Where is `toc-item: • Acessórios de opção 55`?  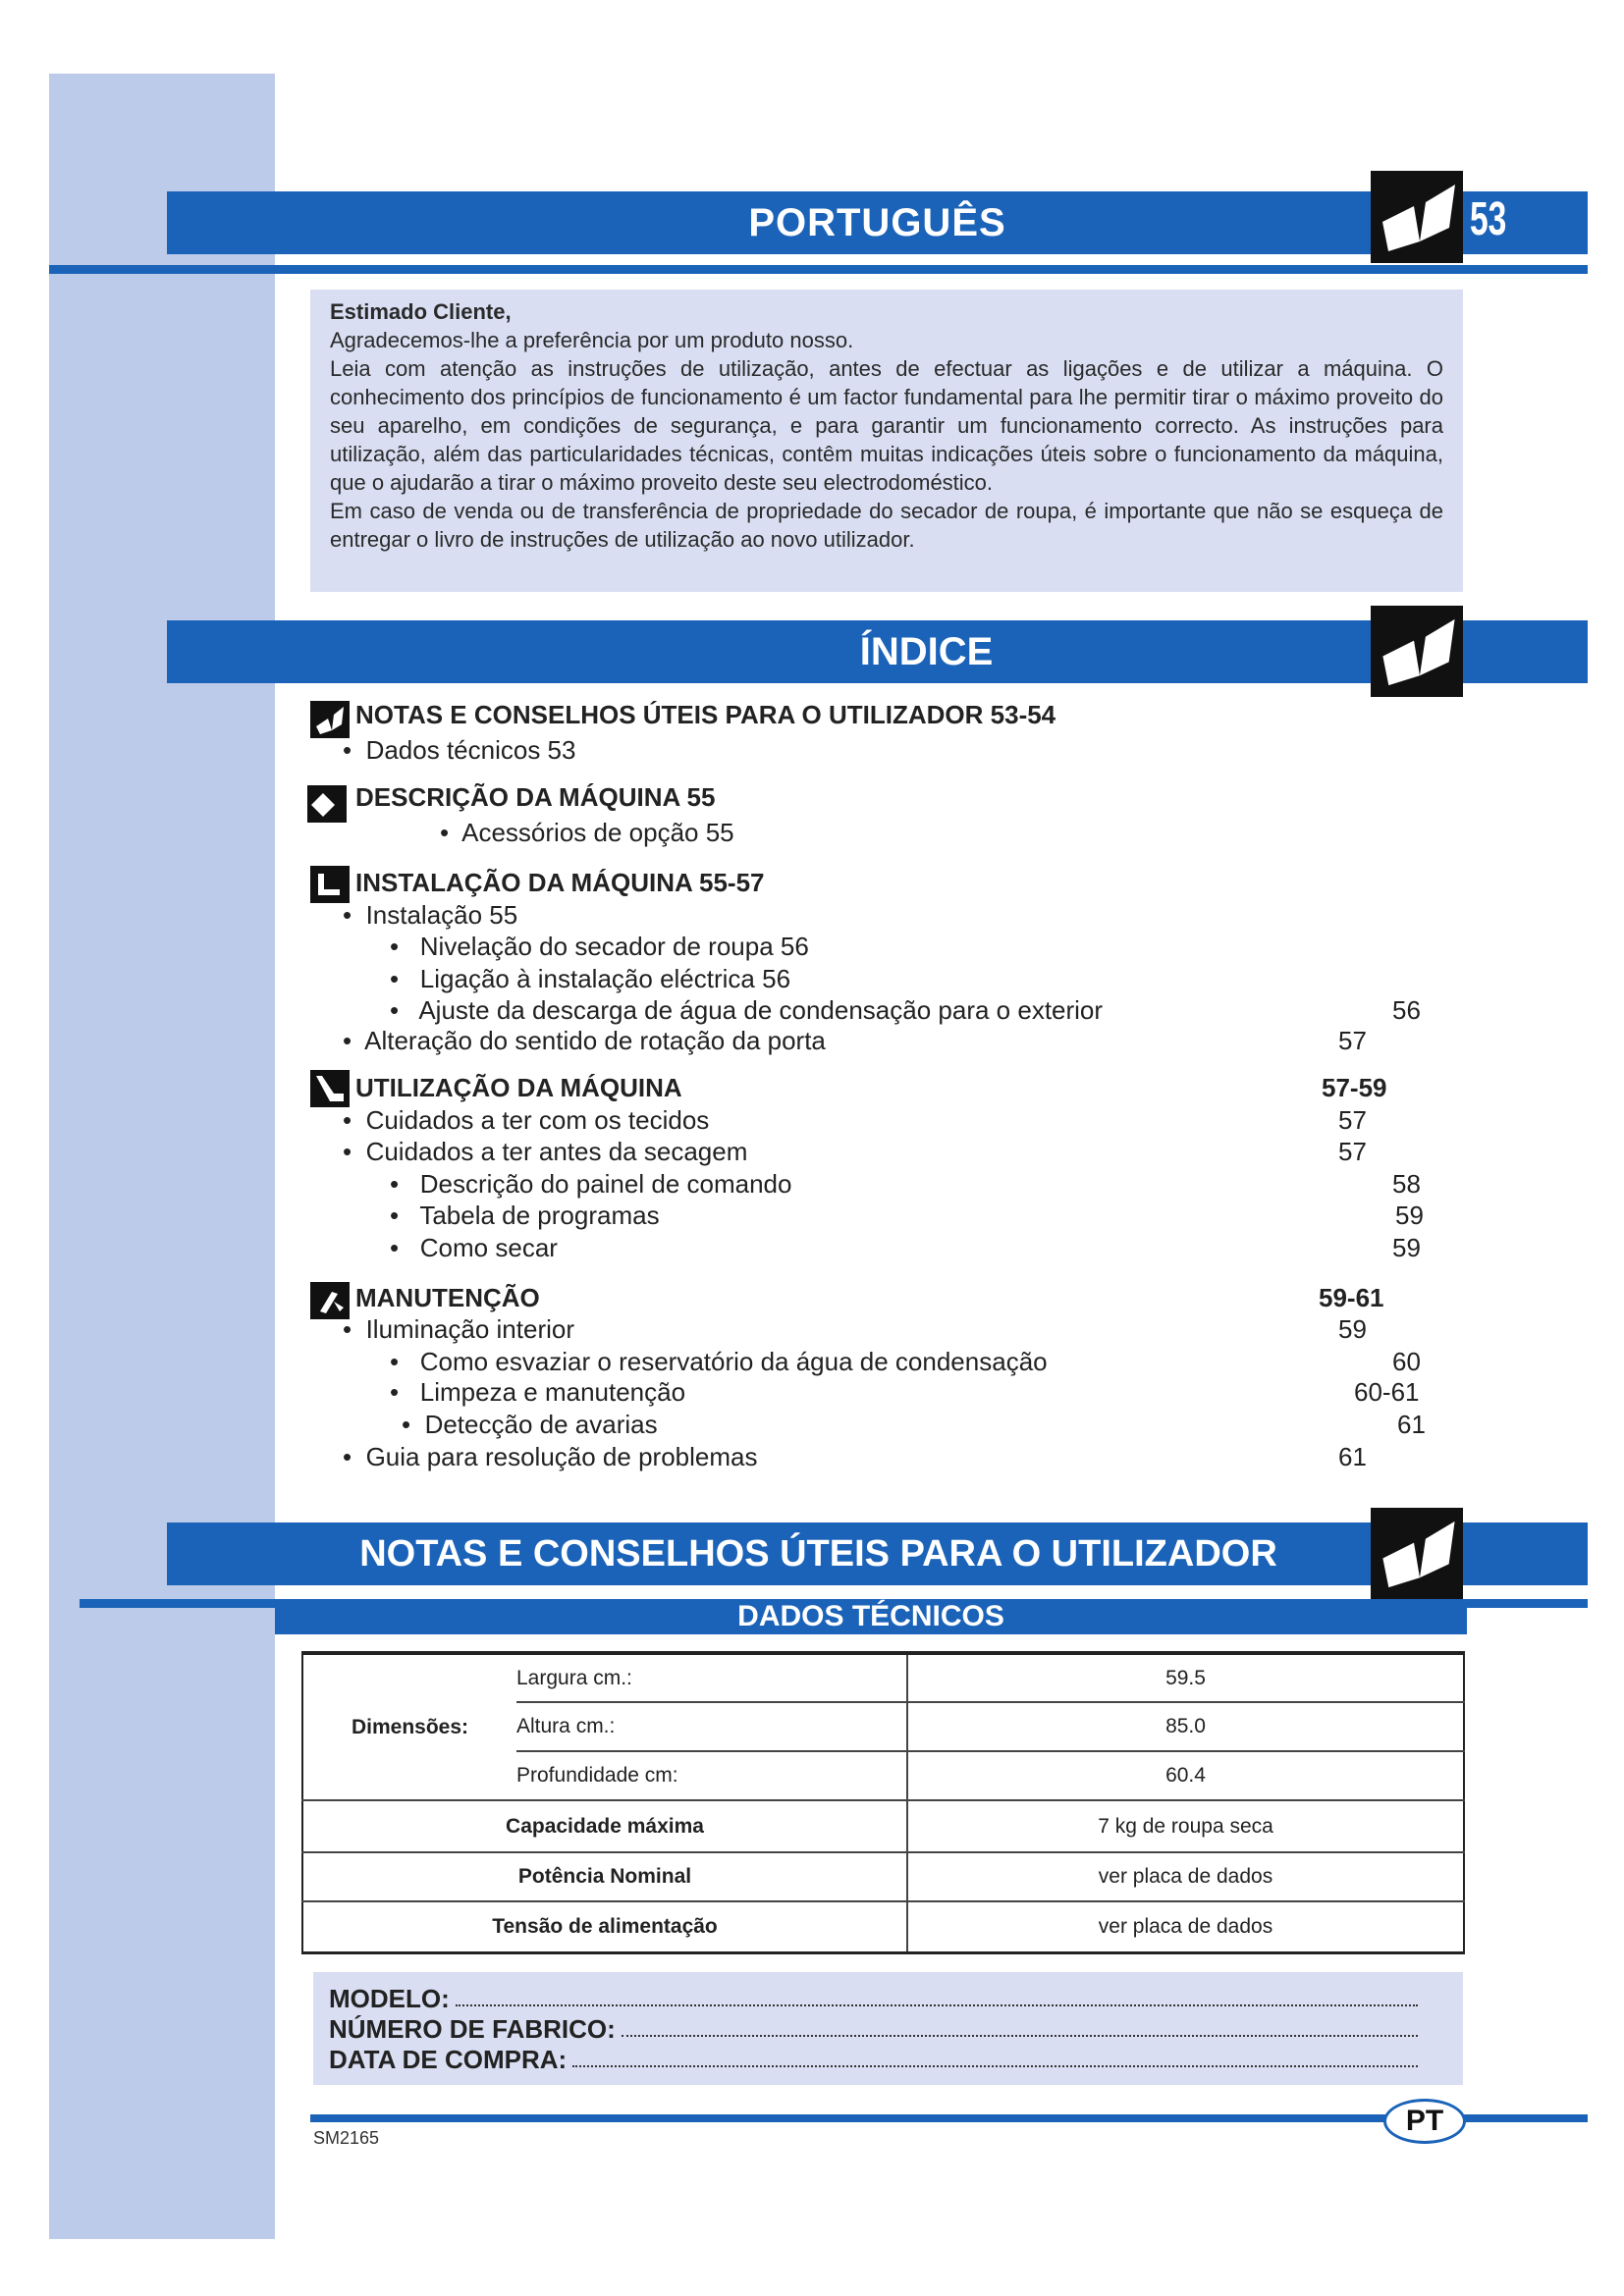 toc-item: • Acessórios de opção 55 is located at coordinates (587, 833).